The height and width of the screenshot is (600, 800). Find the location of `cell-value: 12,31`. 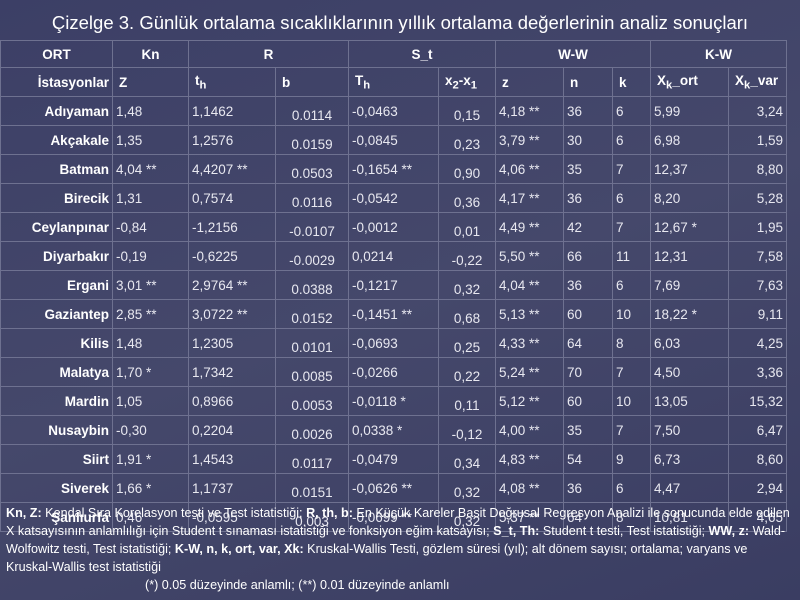

cell-value: 12,31 is located at coordinates (690, 256).